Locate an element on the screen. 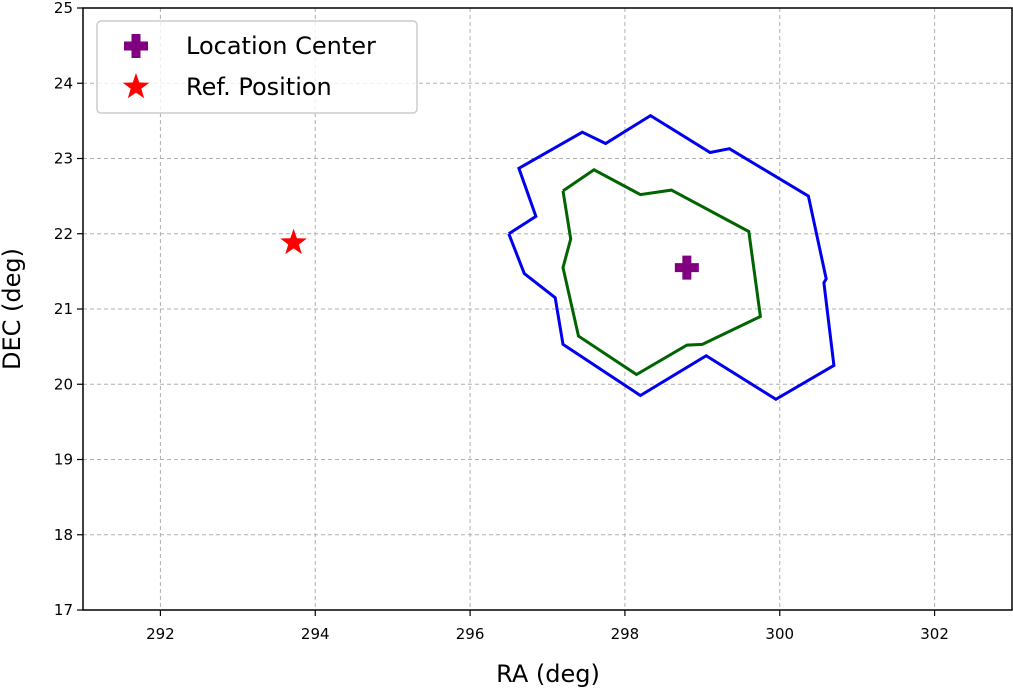  y-tick-label: 21 is located at coordinates (63, 309).